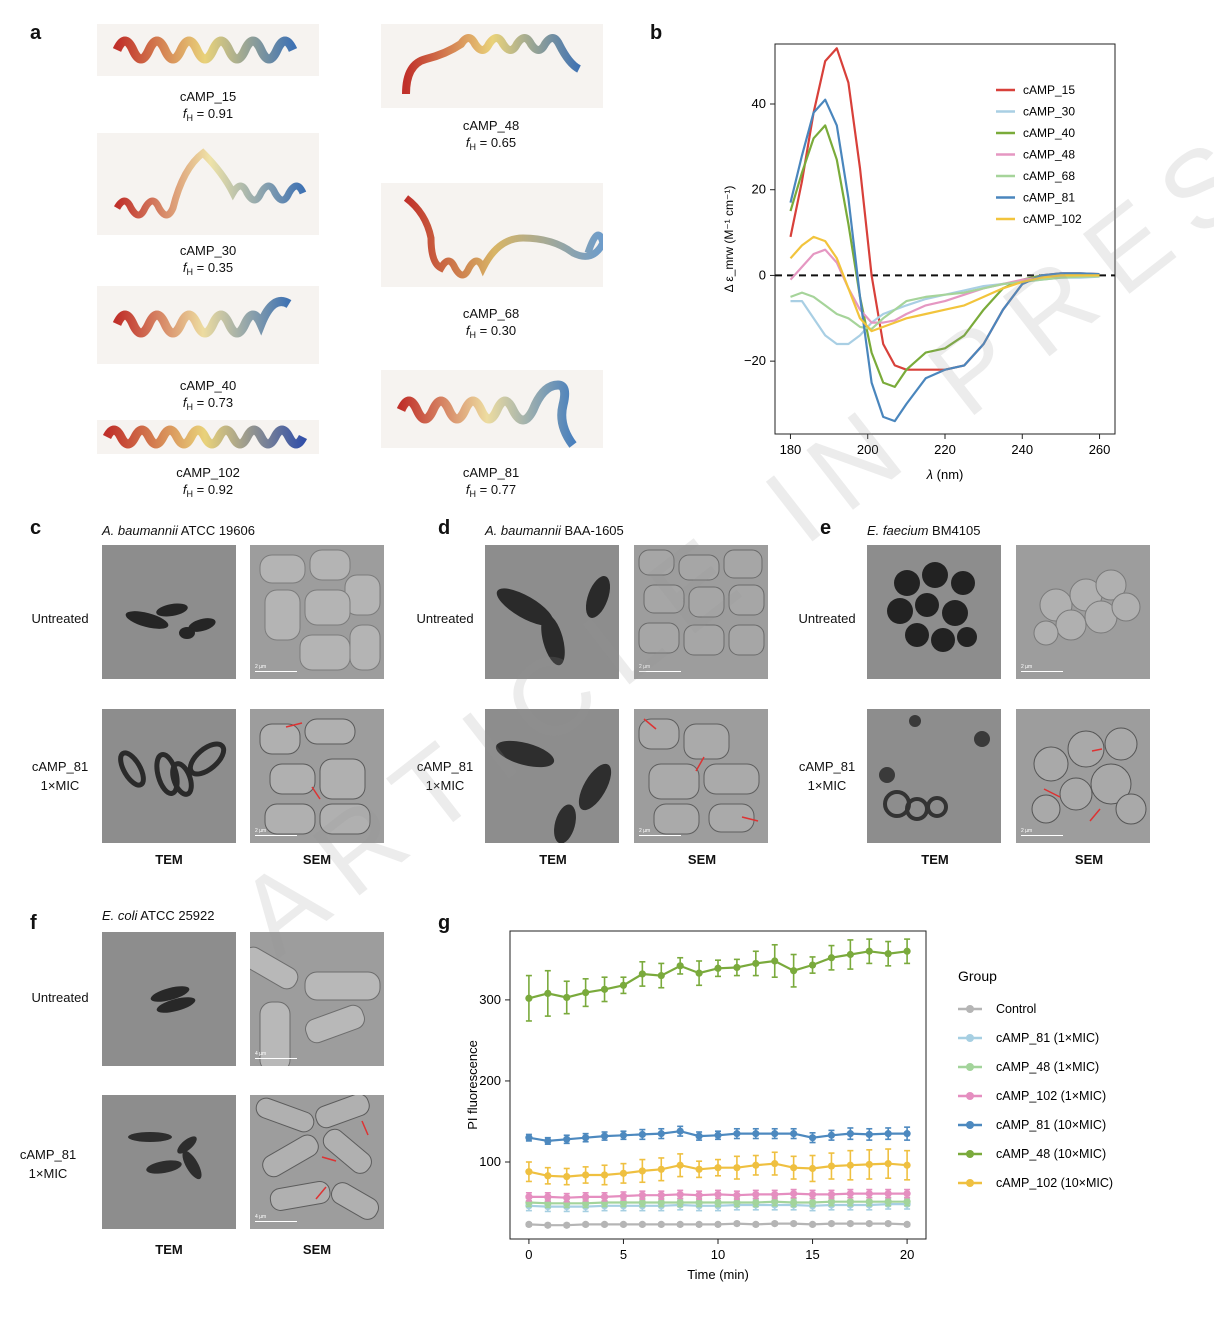  What do you see at coordinates (1049, 133) in the screenshot?
I see `cd-legend-label-camp-40: cAMP_40` at bounding box center [1049, 133].